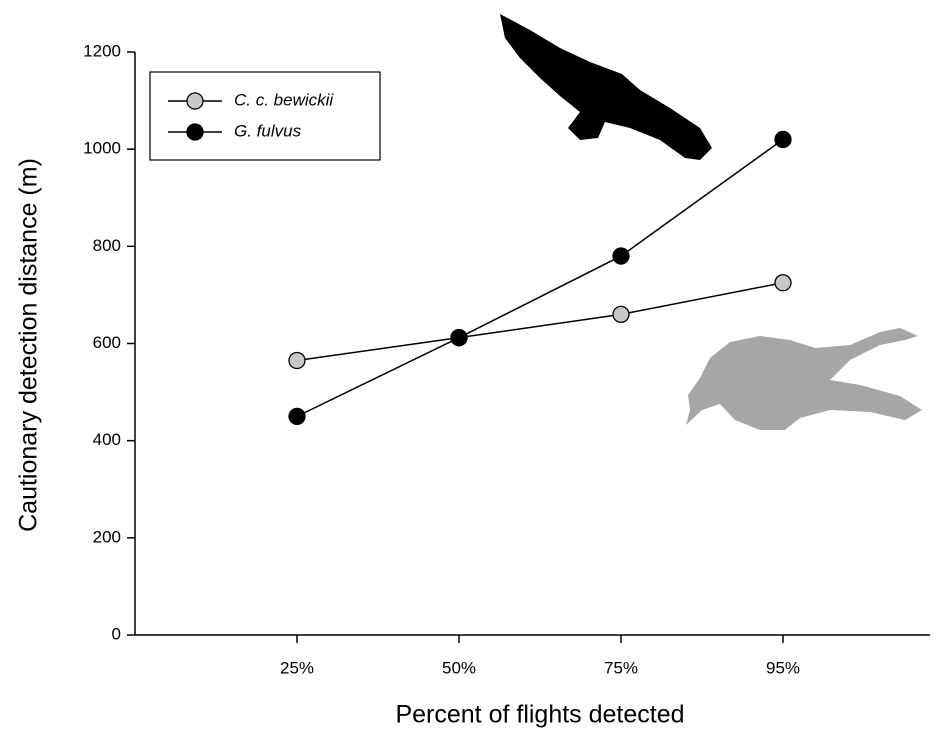 This screenshot has height=738, width=936. What do you see at coordinates (804, 379) in the screenshot?
I see `swan-silhouette` at bounding box center [804, 379].